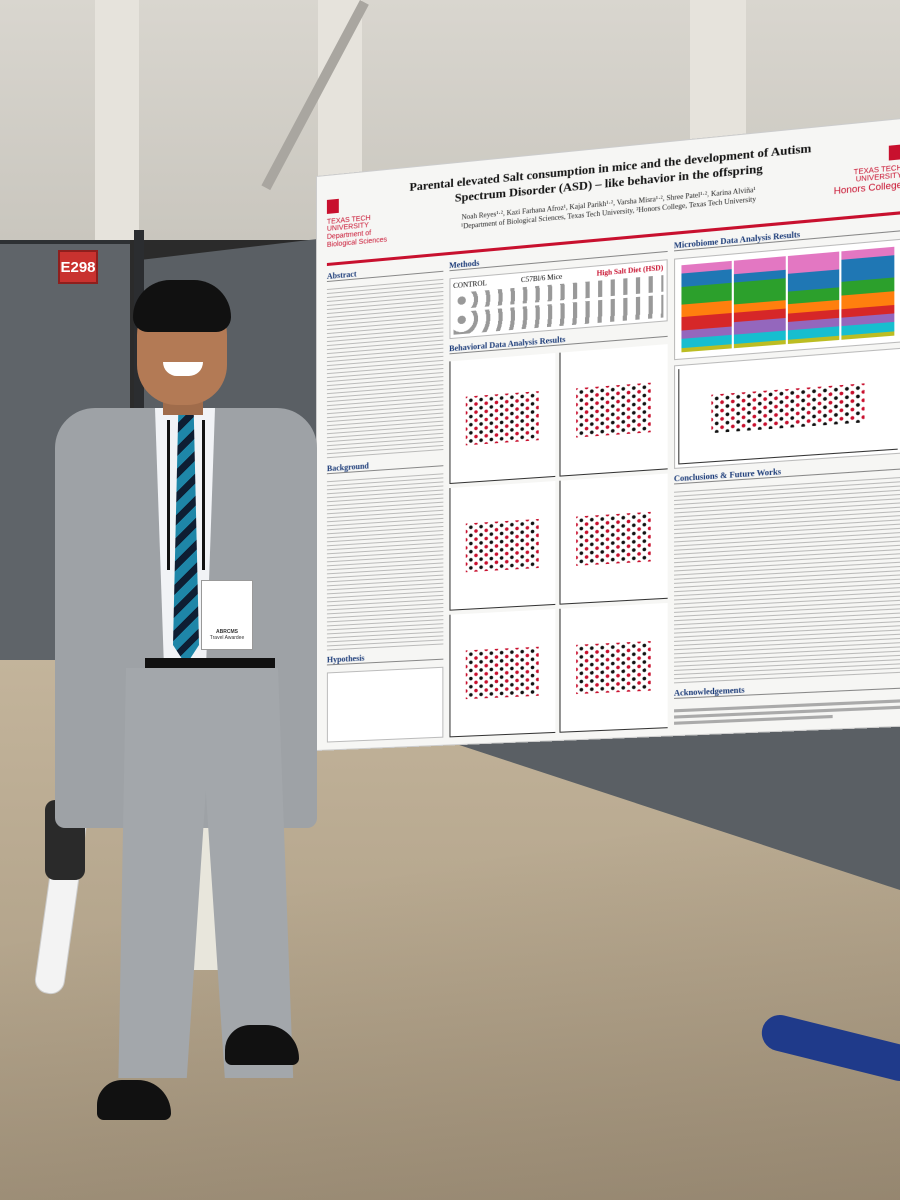  Describe the element at coordinates (134, 1100) in the screenshot. I see `shoe-left` at that location.